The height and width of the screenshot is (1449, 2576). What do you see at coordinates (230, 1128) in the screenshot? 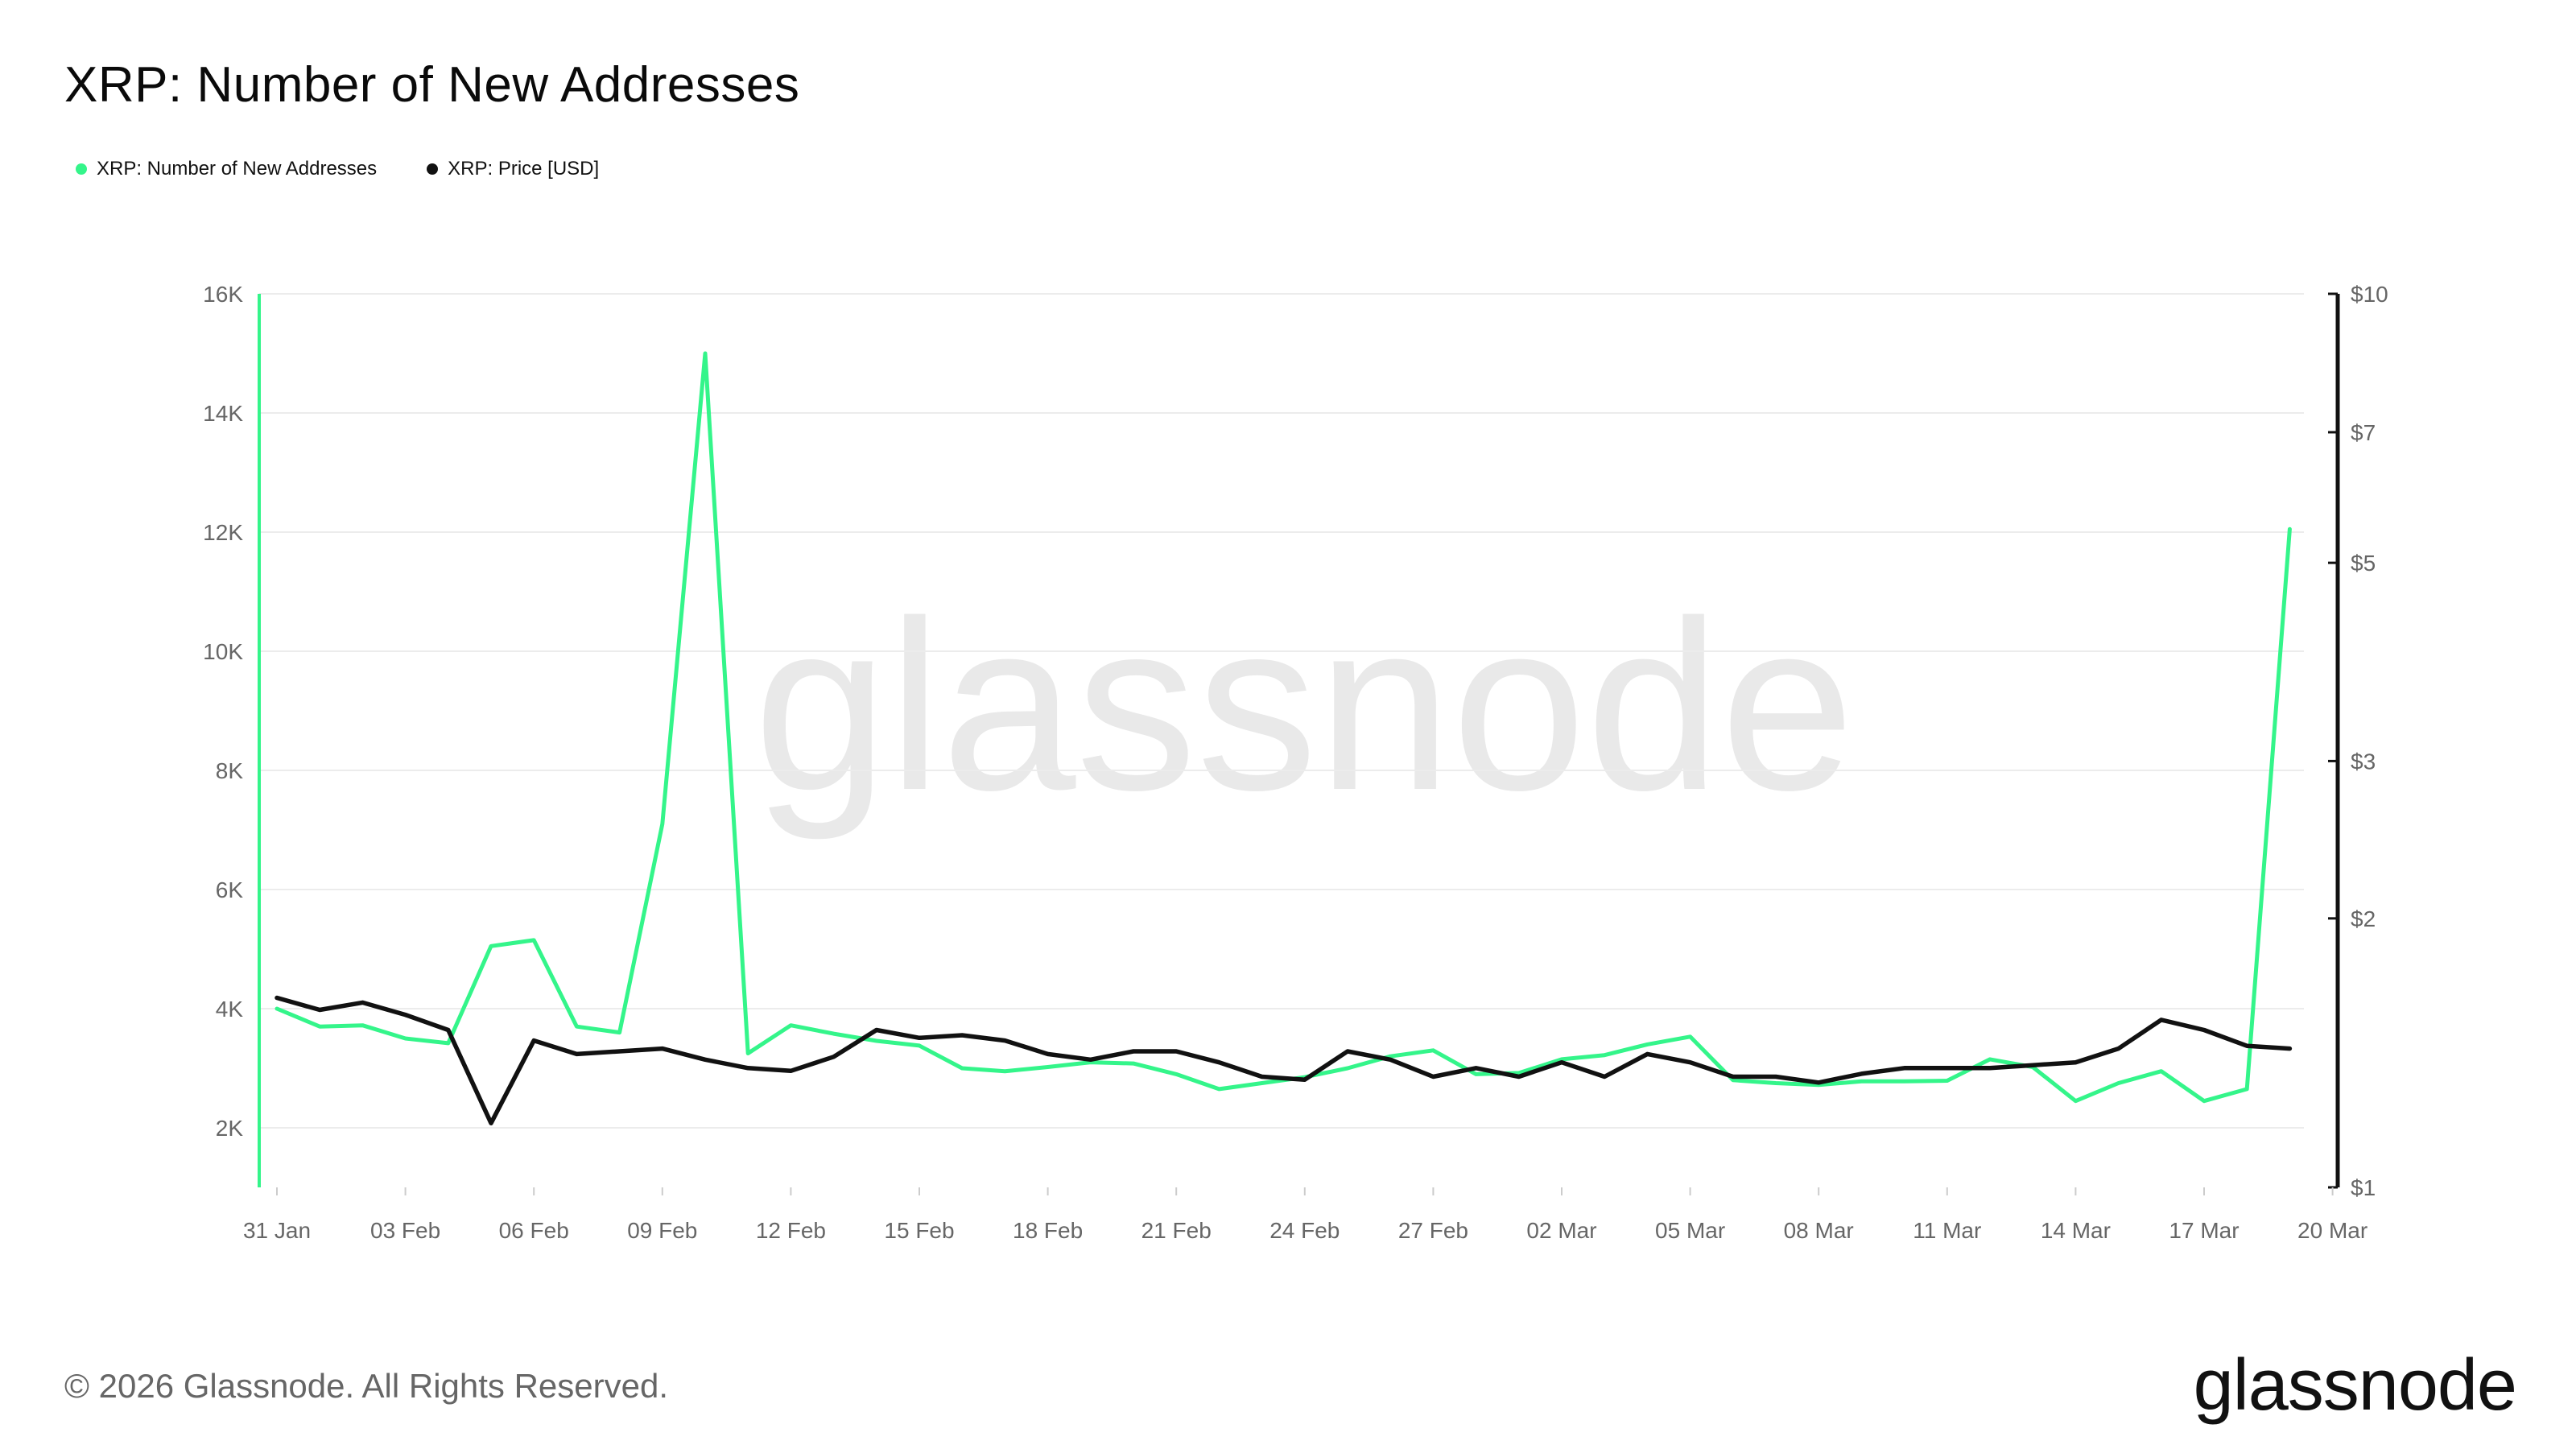
I see `y-left-tick-label: 2K` at bounding box center [230, 1128].